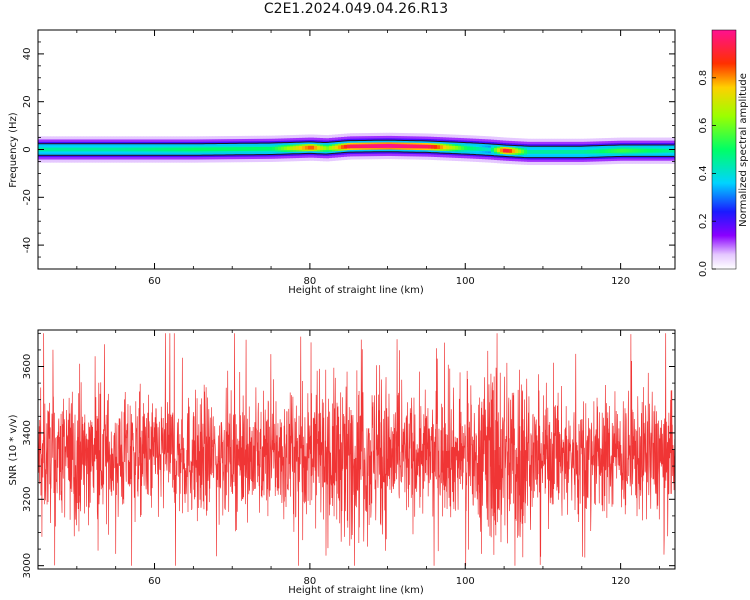 This screenshot has width=750, height=600. I want to click on snr-x-tick-label: 60, so click(154, 581).